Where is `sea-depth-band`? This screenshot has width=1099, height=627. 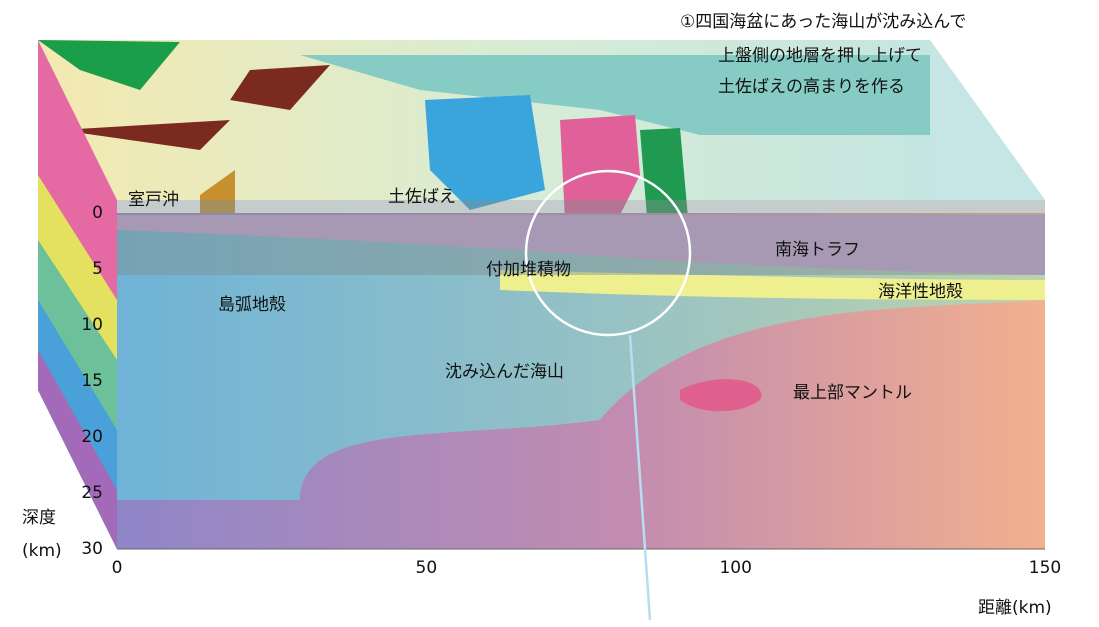 sea-depth-band is located at coordinates (581, 237).